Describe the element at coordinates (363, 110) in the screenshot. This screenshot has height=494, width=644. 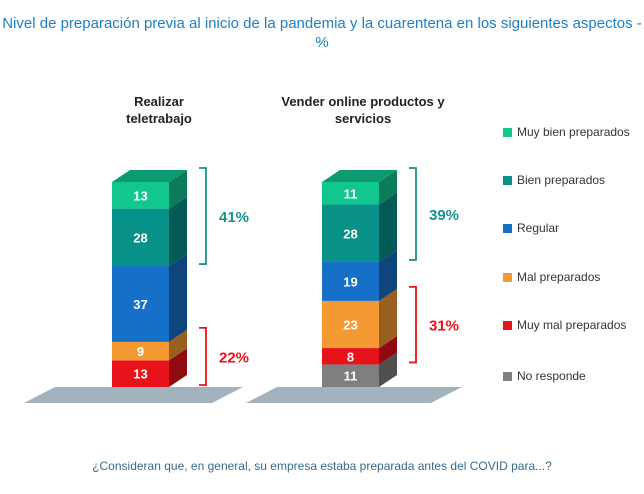
I see `category-label-vender-online: Vender online productos y servicios` at that location.